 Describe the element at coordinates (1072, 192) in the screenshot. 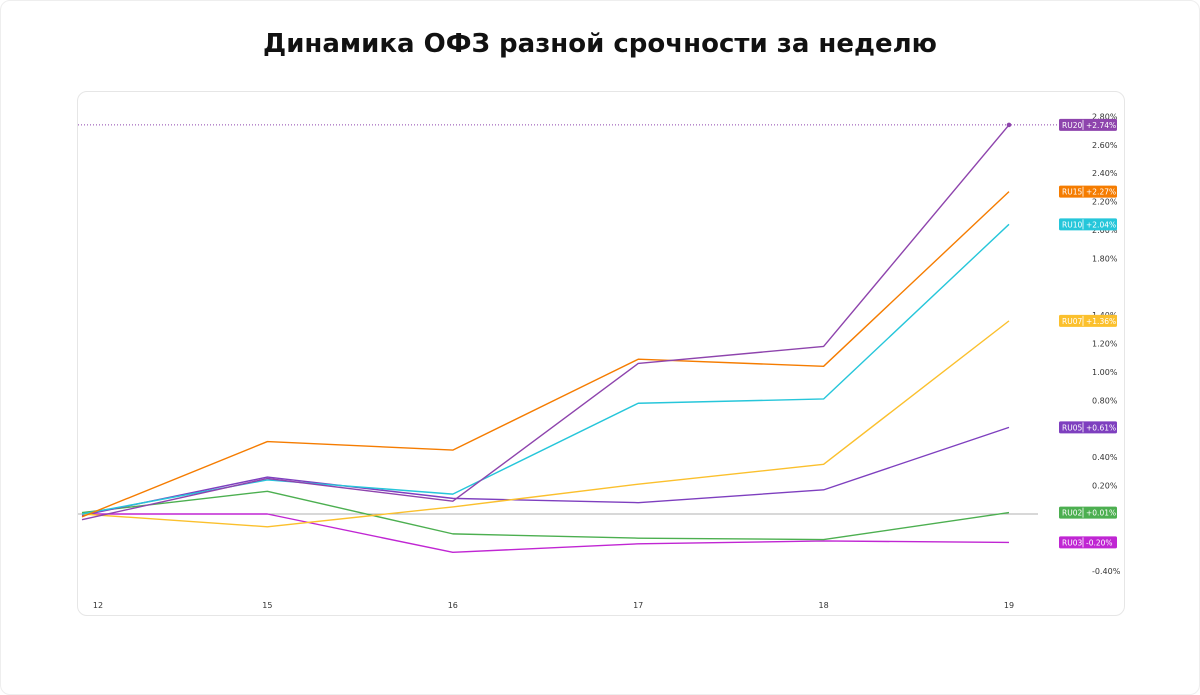

I see `badge-name-ru15: RU15` at that location.